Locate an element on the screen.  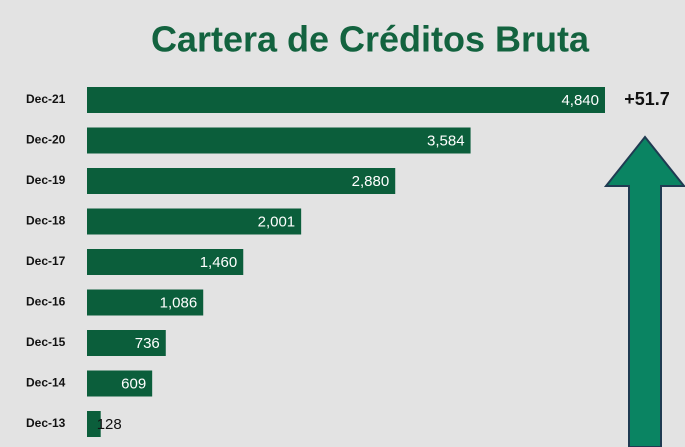
y-tick-label: Dec-20 is located at coordinates (46, 140).